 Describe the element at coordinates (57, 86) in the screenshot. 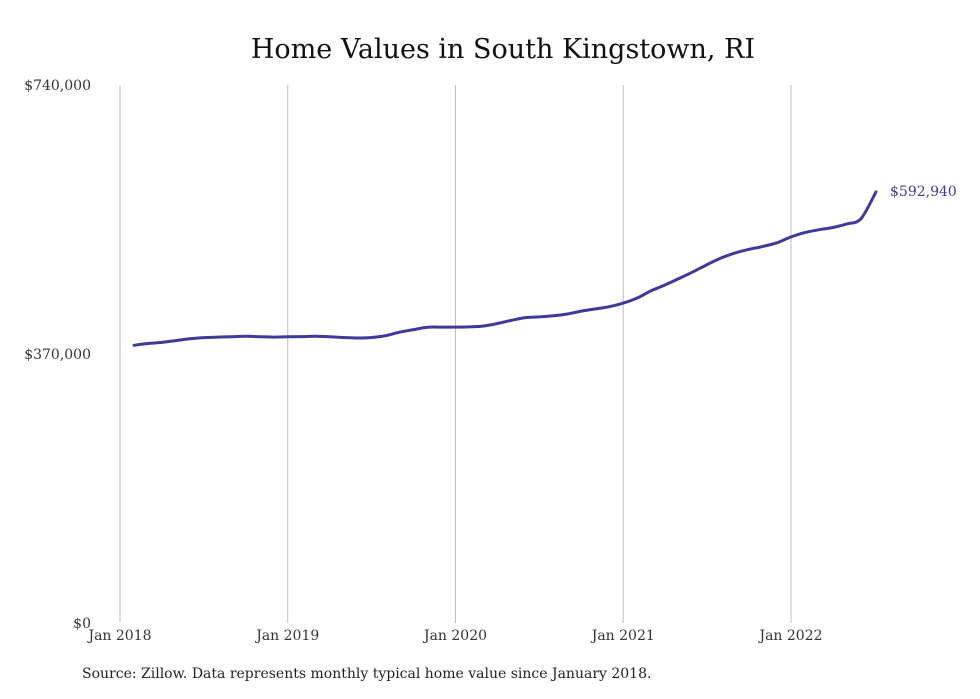

I see `y-tick-label: $740,000` at that location.